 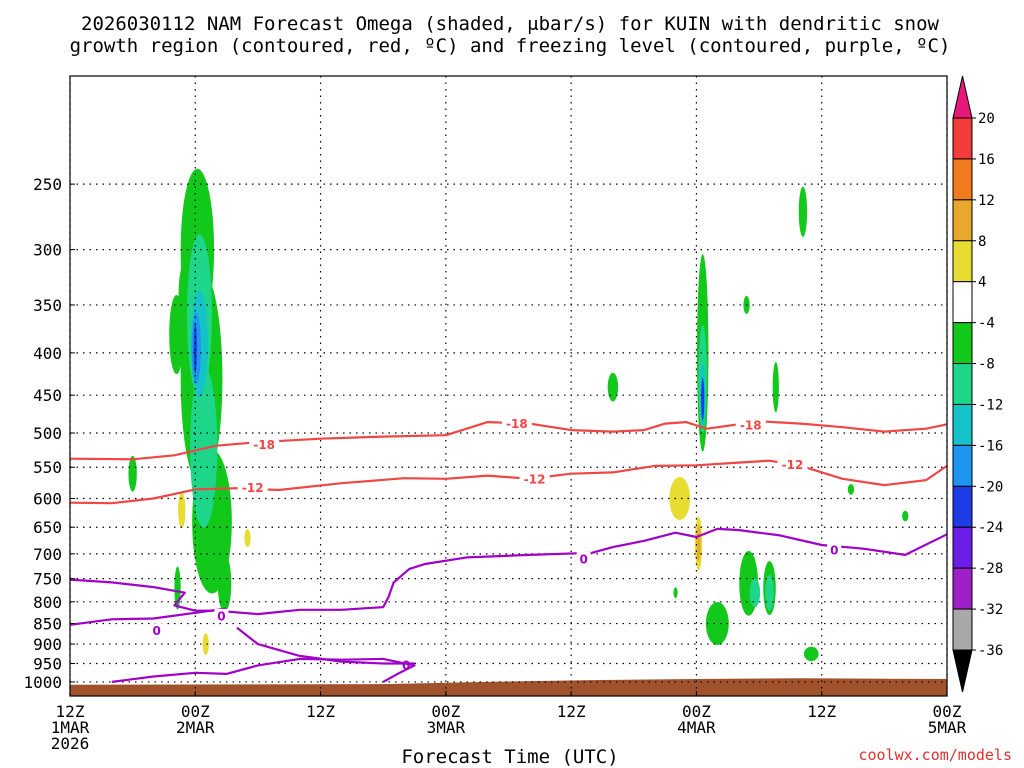 I want to click on pressure-tick-label: 550, so click(x=47, y=467).